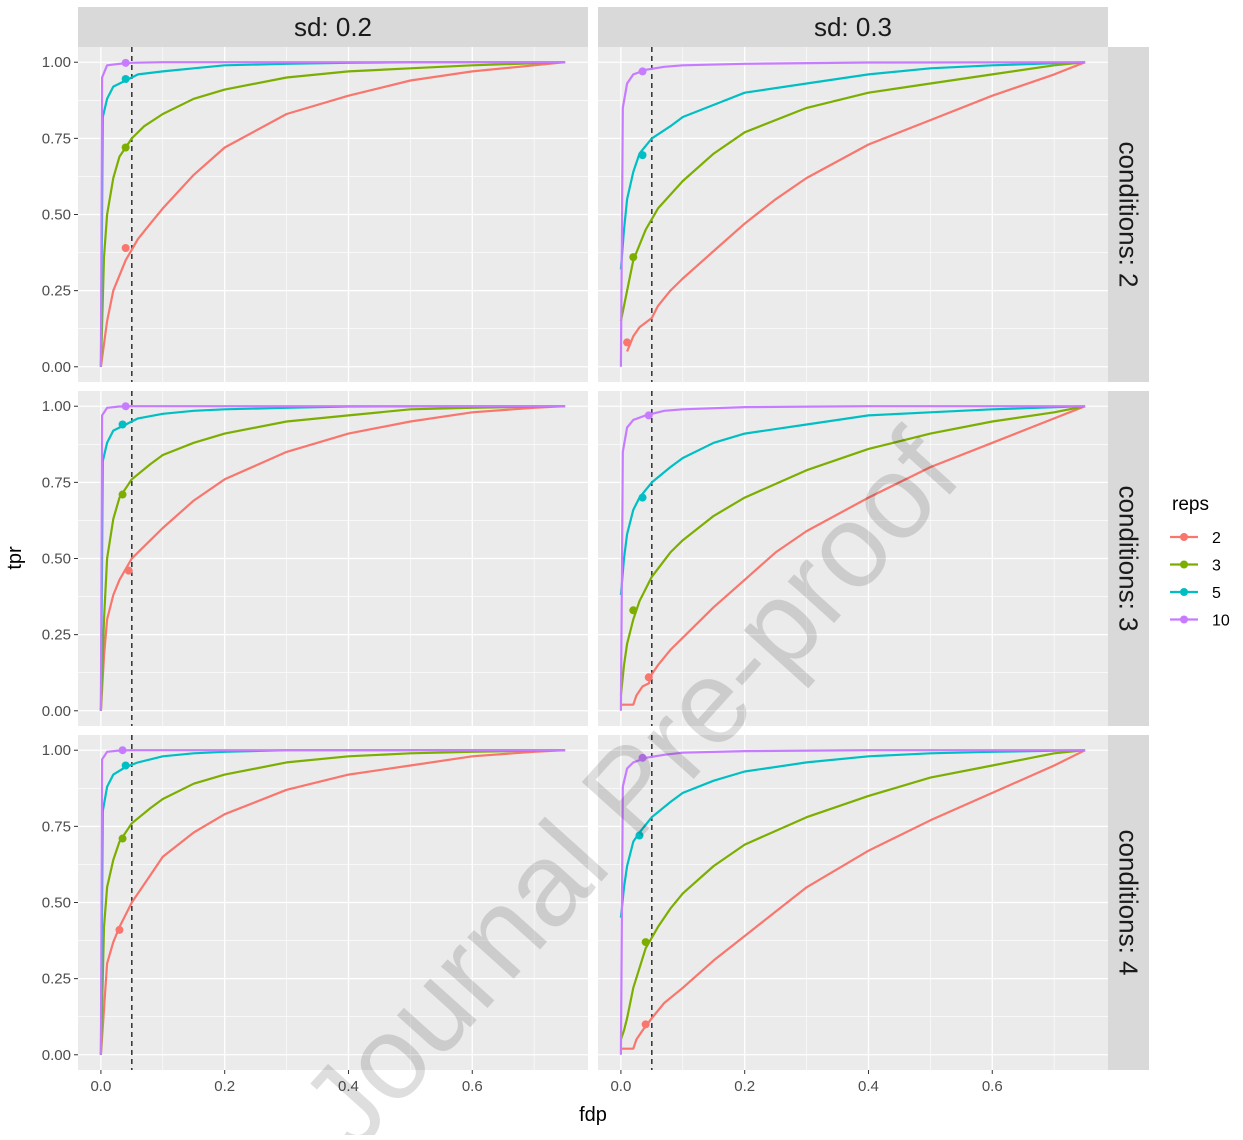 The image size is (1243, 1140). I want to click on x-axis-title: fdp, so click(593, 1115).